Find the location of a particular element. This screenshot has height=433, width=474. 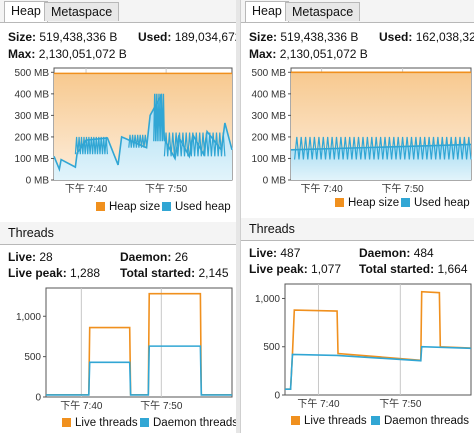

legend-label: Heap size is located at coordinates (373, 203).